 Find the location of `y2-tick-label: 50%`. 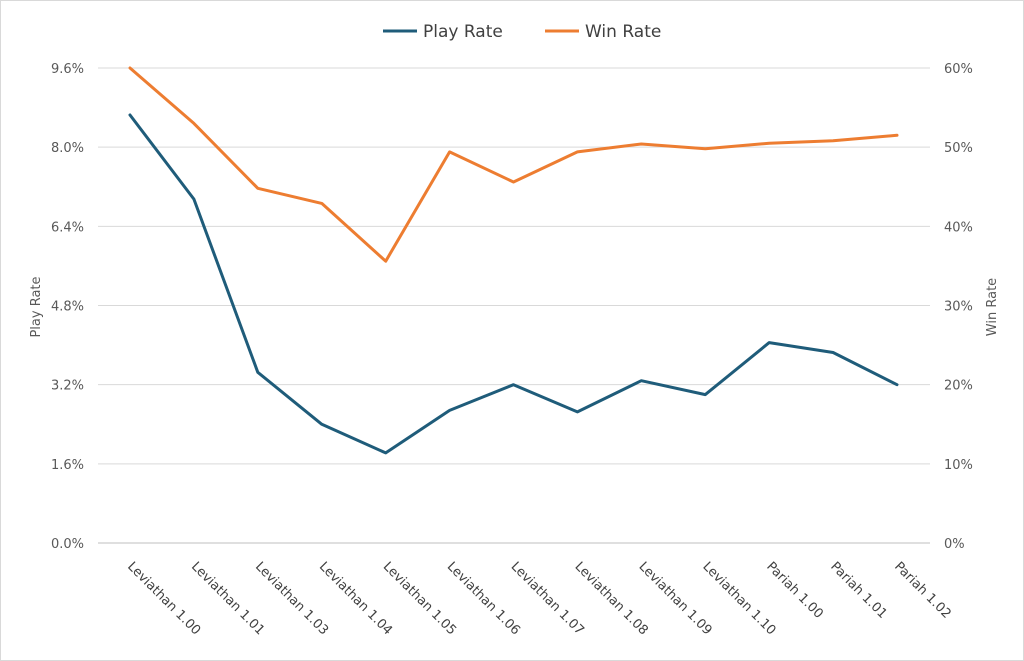

y2-tick-label: 50% is located at coordinates (958, 148).